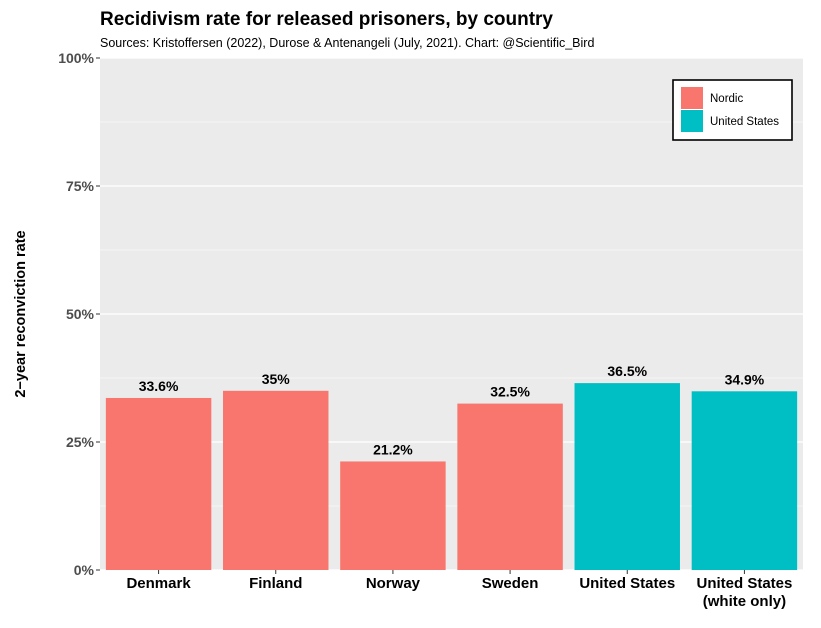  Describe the element at coordinates (510, 583) in the screenshot. I see `x-tick-label: Sweden` at that location.